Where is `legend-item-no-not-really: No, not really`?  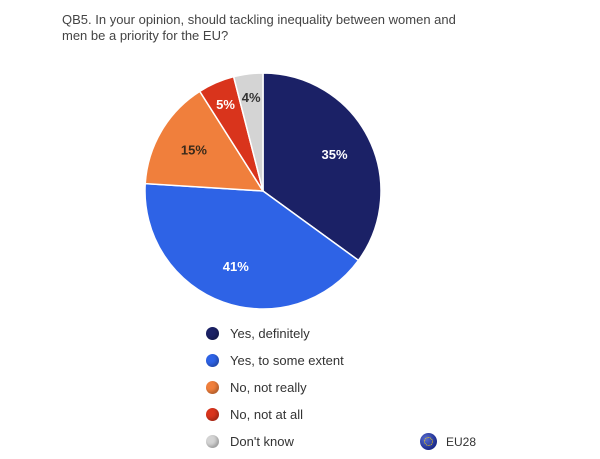 legend-item-no-not-really: No, not really is located at coordinates (275, 387).